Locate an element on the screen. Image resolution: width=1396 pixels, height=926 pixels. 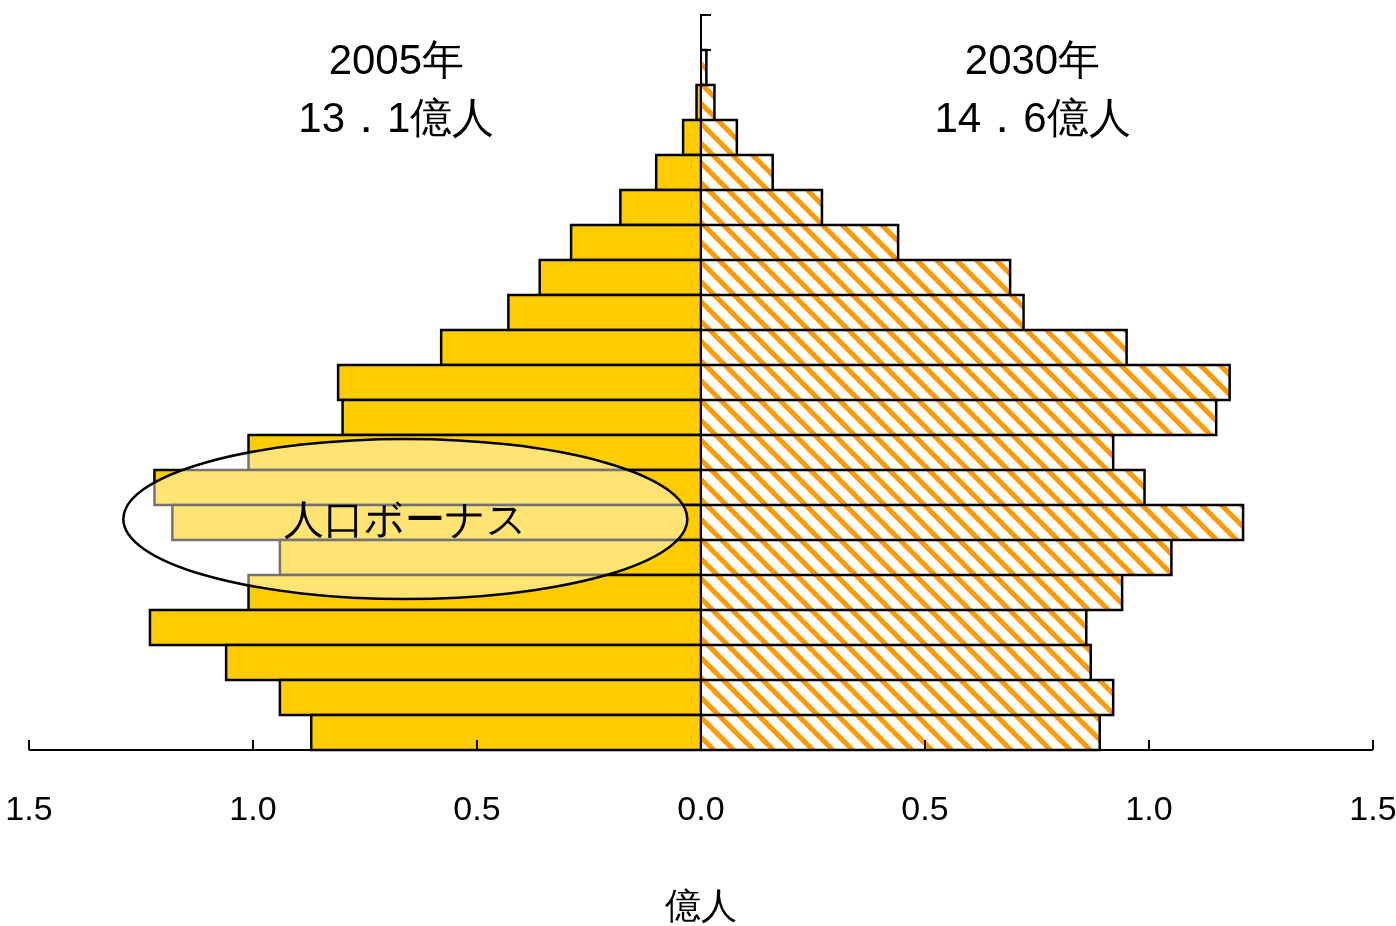
annotation: 人口ボーナス is located at coordinates (405, 519).